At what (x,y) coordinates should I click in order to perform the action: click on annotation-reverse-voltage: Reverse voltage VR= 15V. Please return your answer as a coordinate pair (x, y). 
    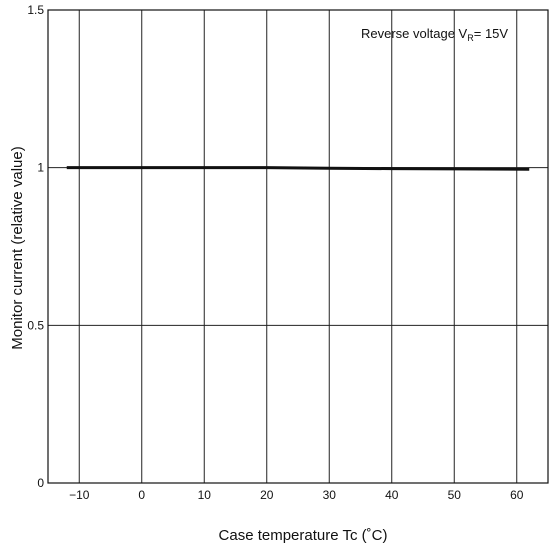
    Looking at the image, I should click on (434, 34).